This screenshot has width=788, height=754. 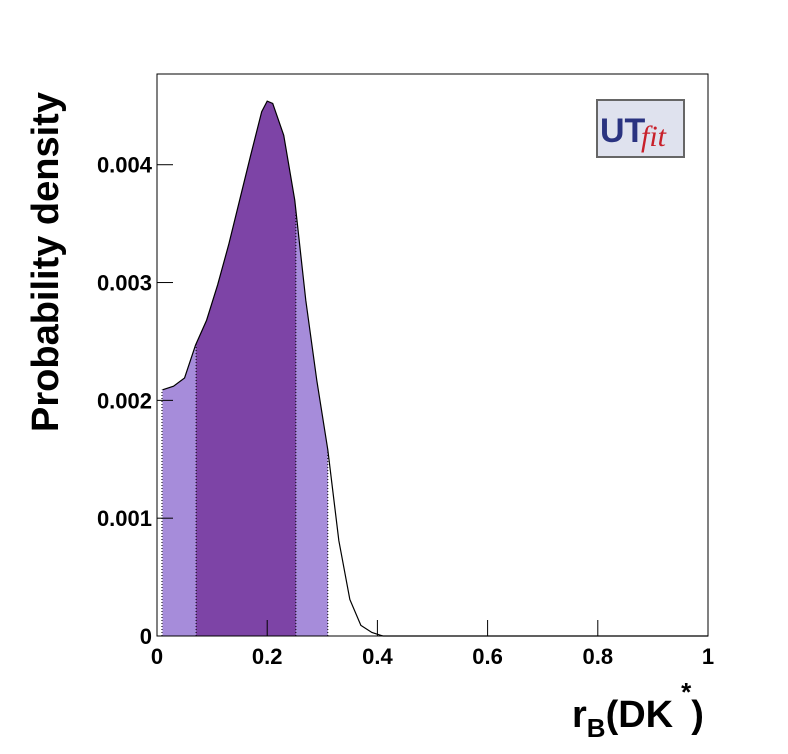 What do you see at coordinates (124, 518) in the screenshot?
I see `y-tick-label: 0.001` at bounding box center [124, 518].